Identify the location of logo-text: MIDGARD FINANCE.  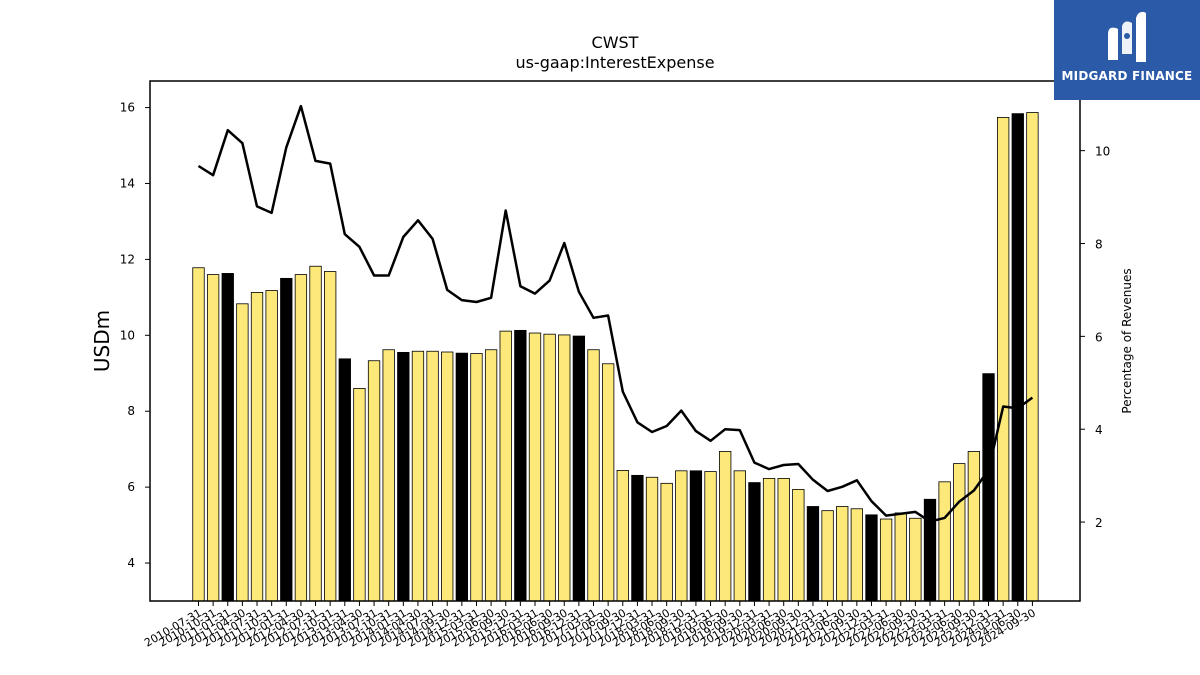
(1127, 76).